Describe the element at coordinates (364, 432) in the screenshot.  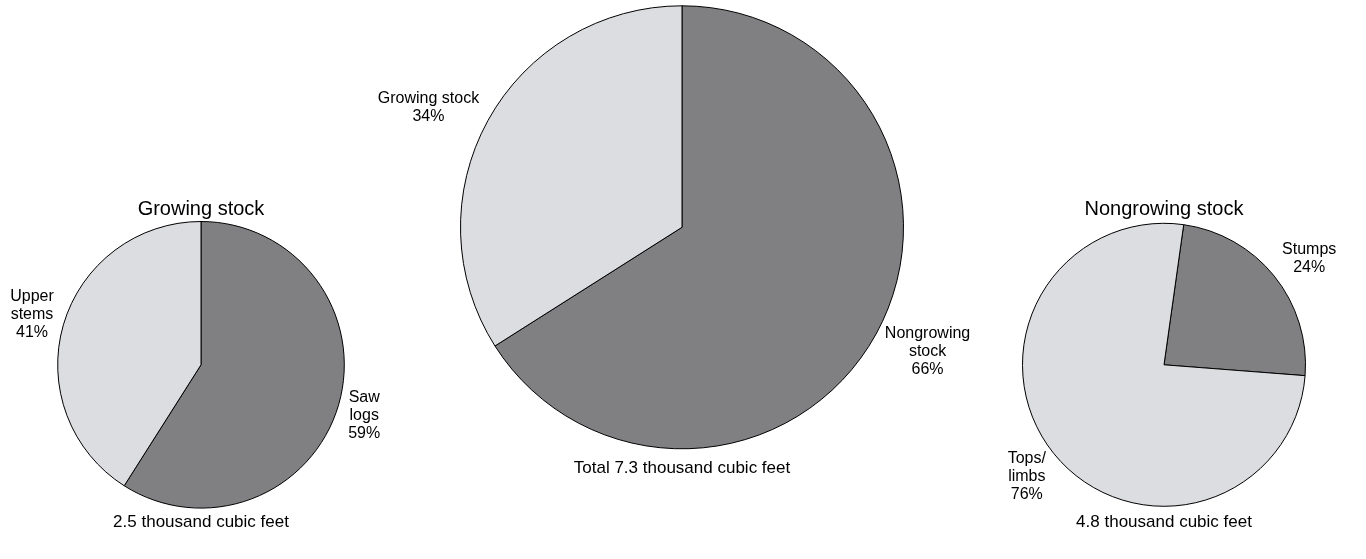
I see `data-label: 59%` at that location.